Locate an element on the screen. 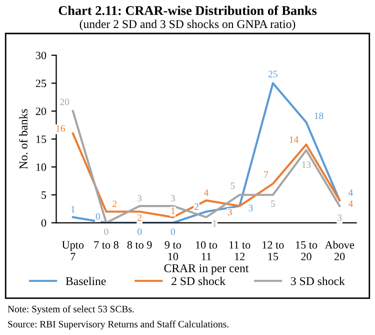 The image size is (375, 335). x-tick-label: 11 to 12 is located at coordinates (240, 250).